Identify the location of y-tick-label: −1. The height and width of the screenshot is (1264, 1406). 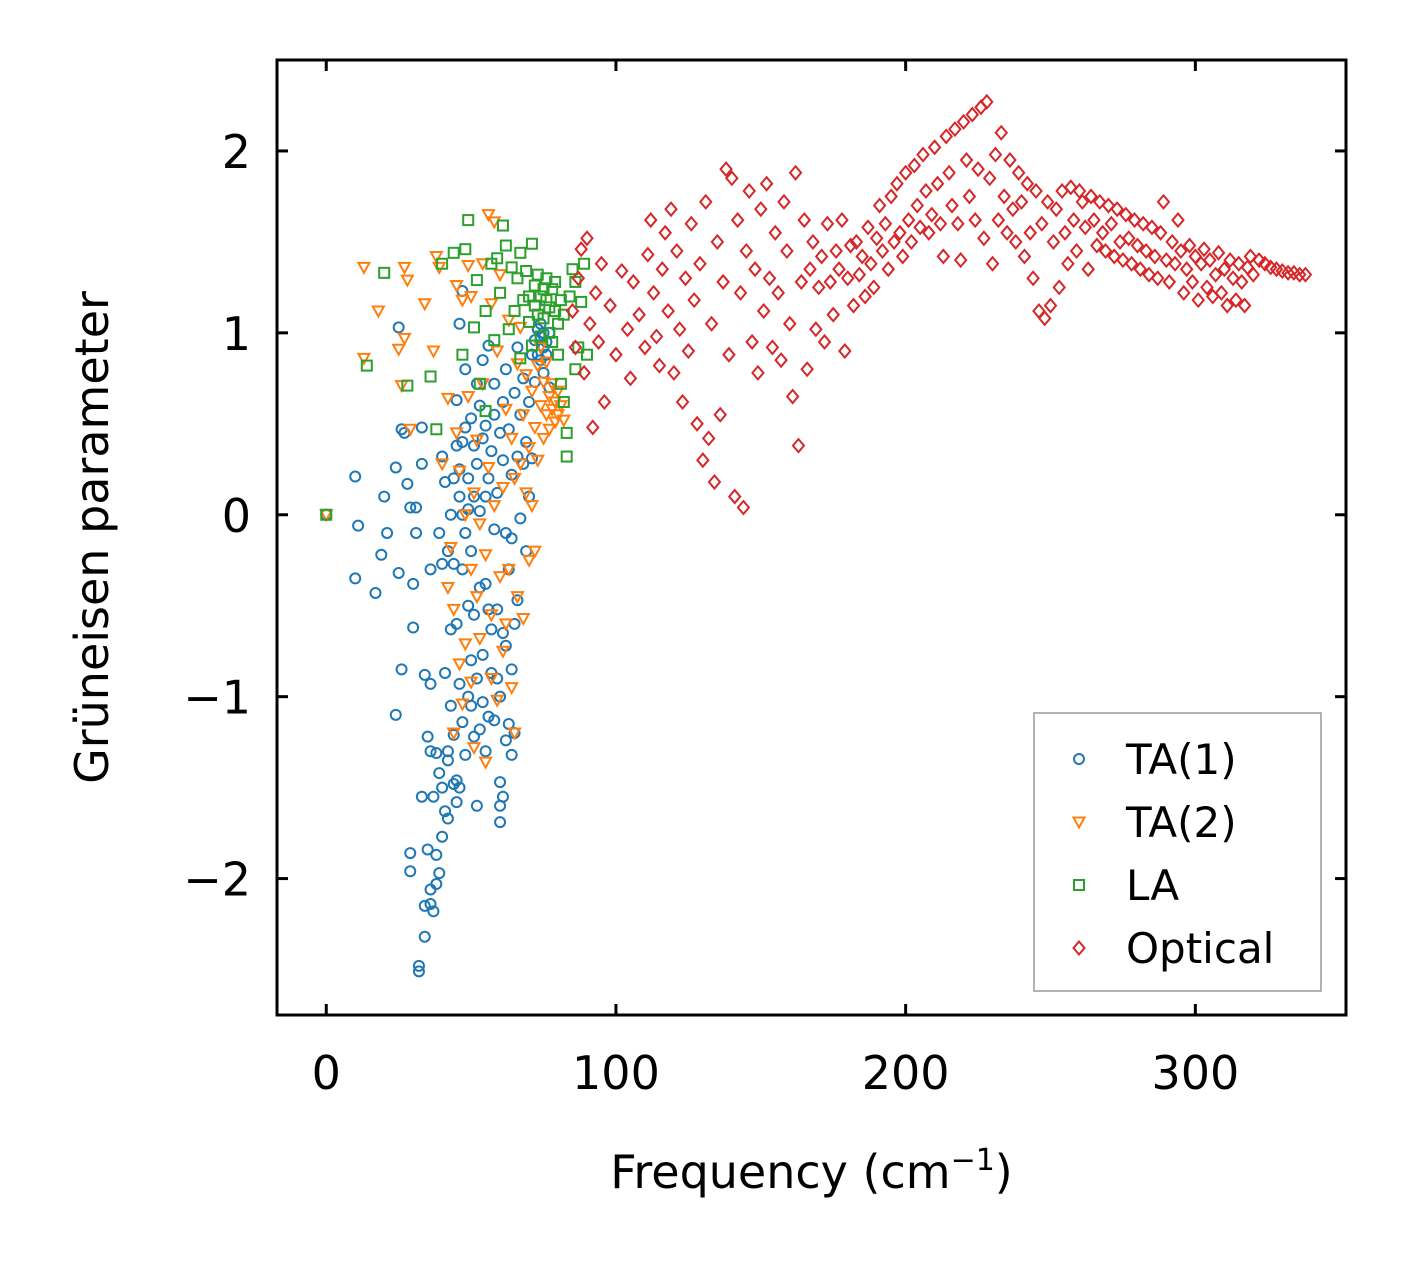
(217, 698).